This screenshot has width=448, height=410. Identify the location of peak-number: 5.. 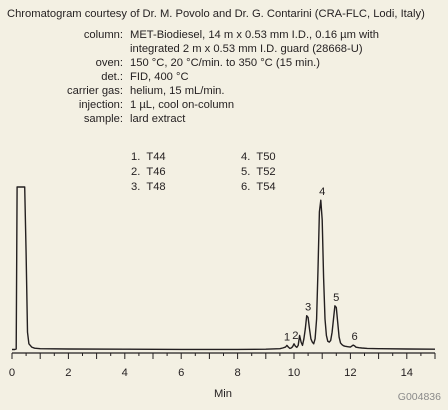
(246, 172).